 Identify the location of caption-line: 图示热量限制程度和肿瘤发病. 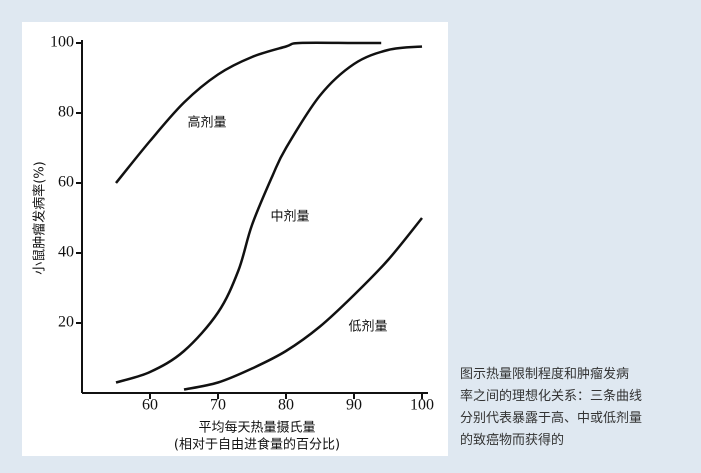
(545, 374).